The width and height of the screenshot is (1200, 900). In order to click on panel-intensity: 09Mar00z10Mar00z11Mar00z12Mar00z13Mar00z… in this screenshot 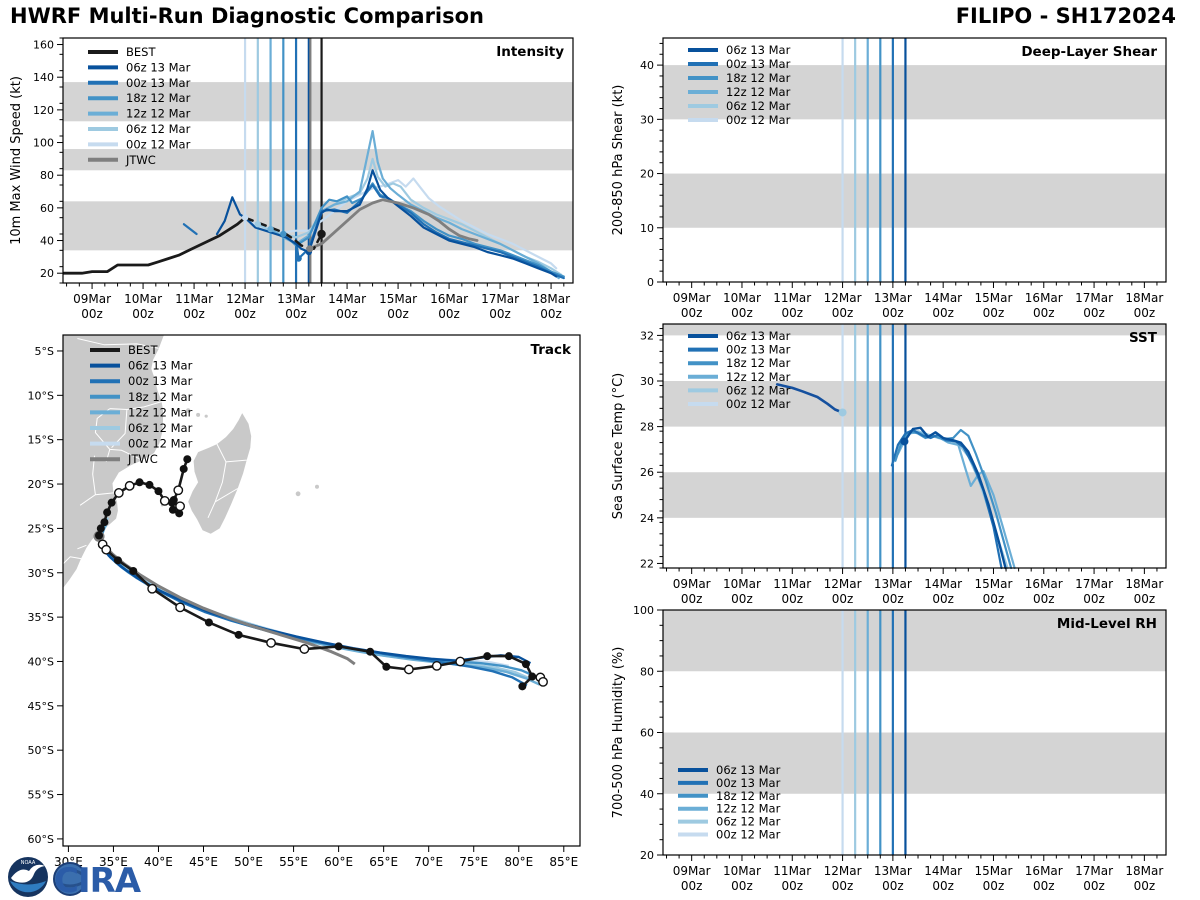, I will do `click(291, 179)`.